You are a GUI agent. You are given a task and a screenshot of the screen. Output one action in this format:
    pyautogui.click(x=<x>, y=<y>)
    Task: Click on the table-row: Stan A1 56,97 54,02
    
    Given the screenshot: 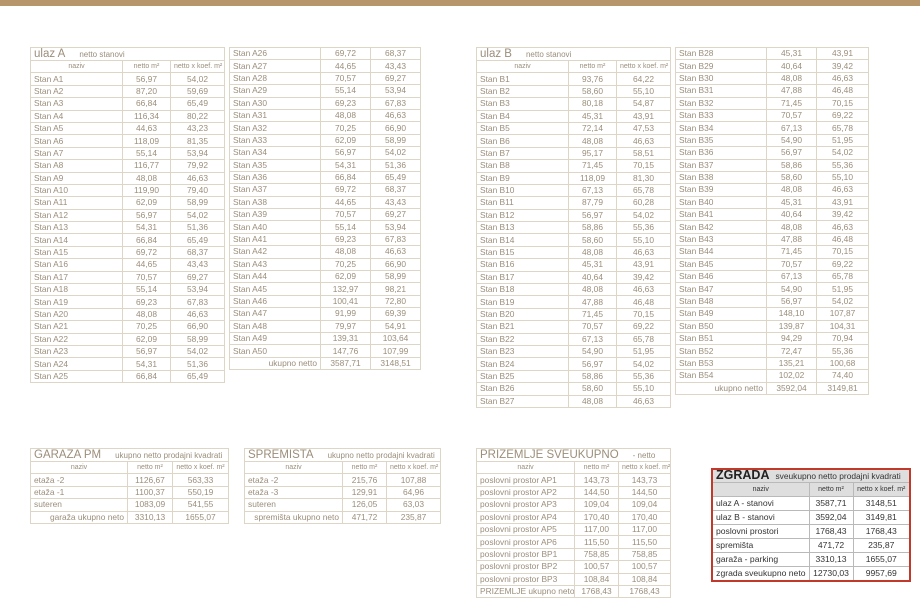 What is the action you would take?
    pyautogui.click(x=128, y=79)
    